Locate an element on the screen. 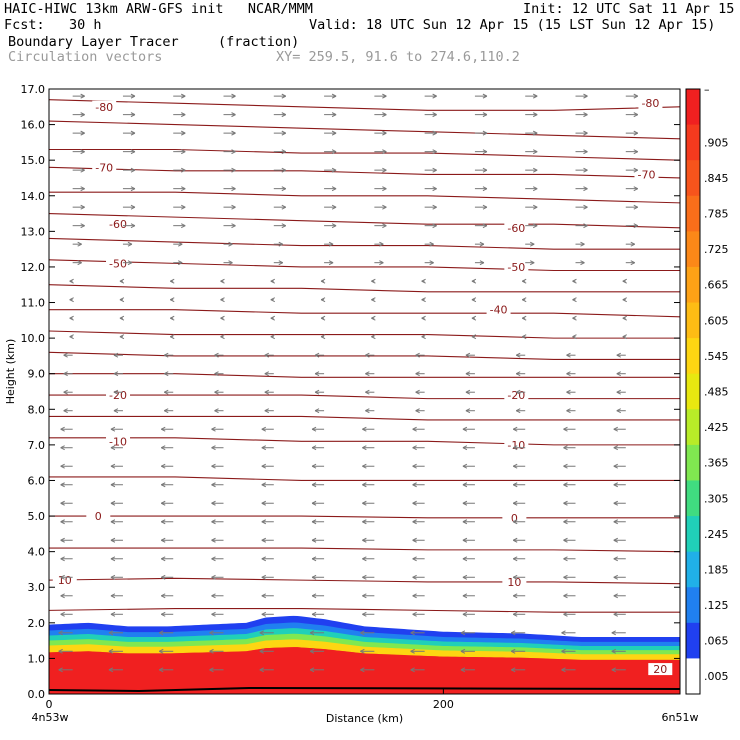 The height and width of the screenshot is (740, 740). y-tick-label: 14.0 is located at coordinates (33, 196).